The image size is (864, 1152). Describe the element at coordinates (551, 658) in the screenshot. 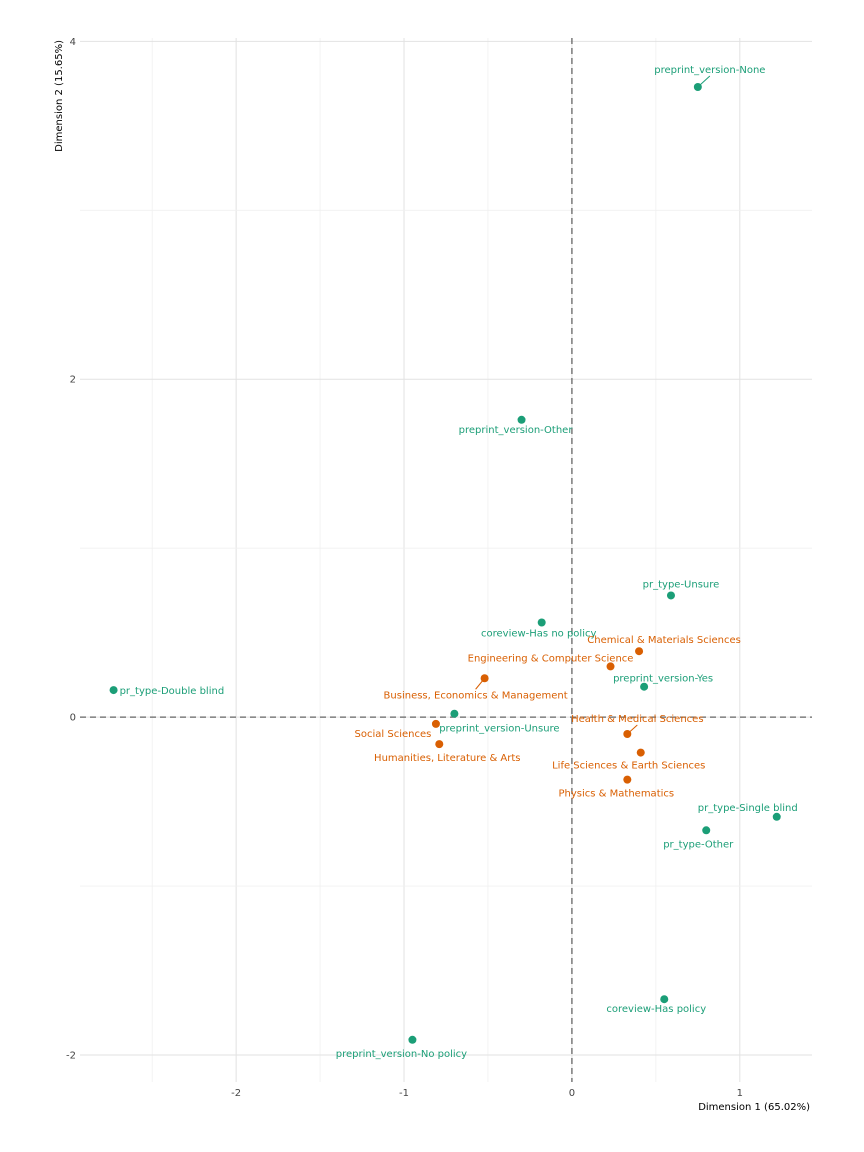

I see `point-label: Engineering & Computer Science` at that location.